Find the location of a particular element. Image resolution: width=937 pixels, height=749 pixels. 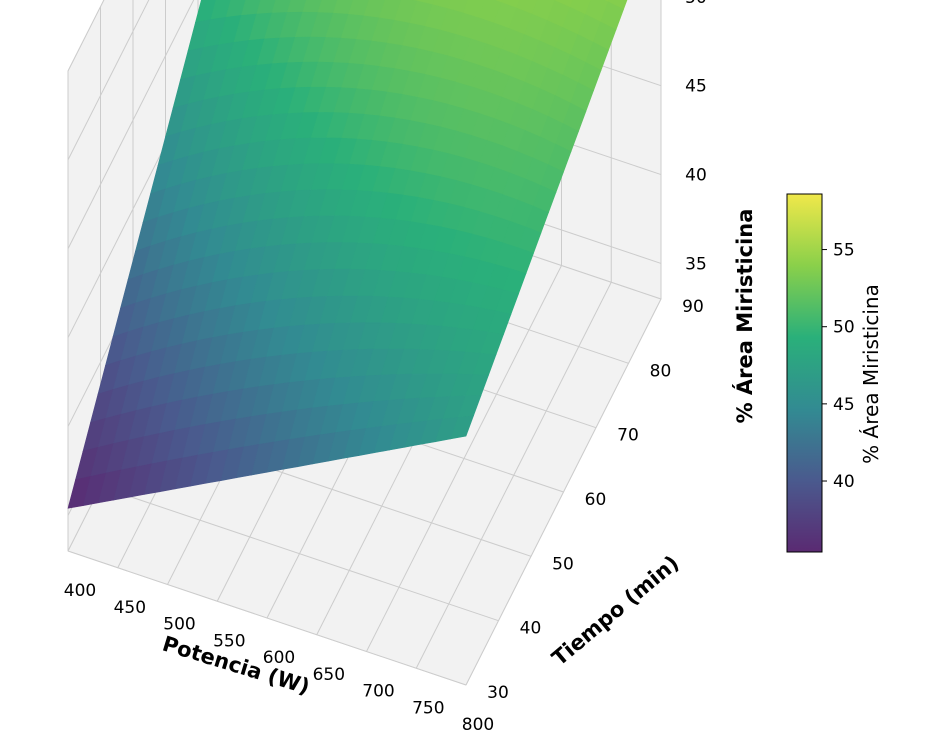

x-tick-label: 400 is located at coordinates (80, 591).